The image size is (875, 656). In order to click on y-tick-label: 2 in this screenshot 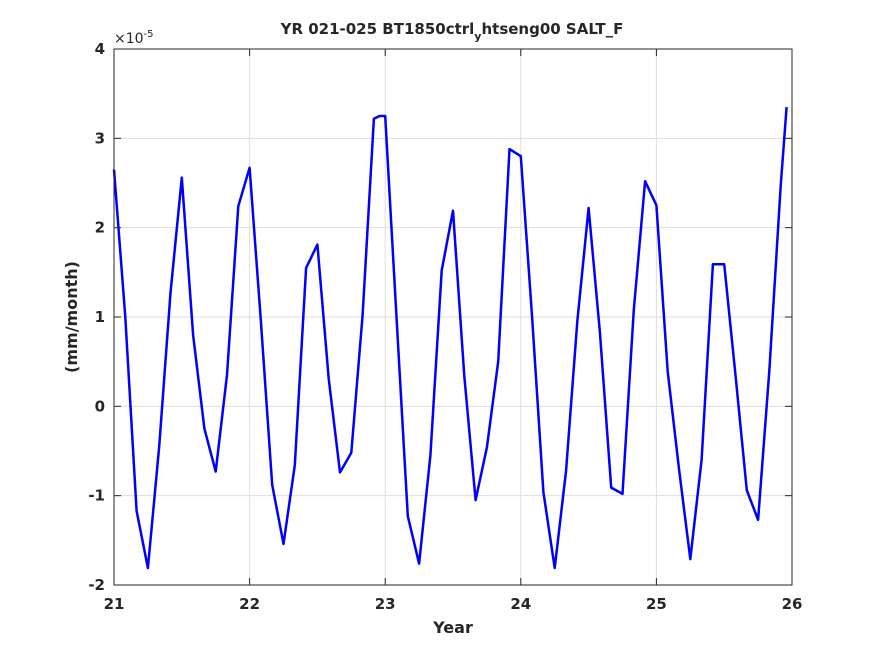, I will do `click(100, 228)`.